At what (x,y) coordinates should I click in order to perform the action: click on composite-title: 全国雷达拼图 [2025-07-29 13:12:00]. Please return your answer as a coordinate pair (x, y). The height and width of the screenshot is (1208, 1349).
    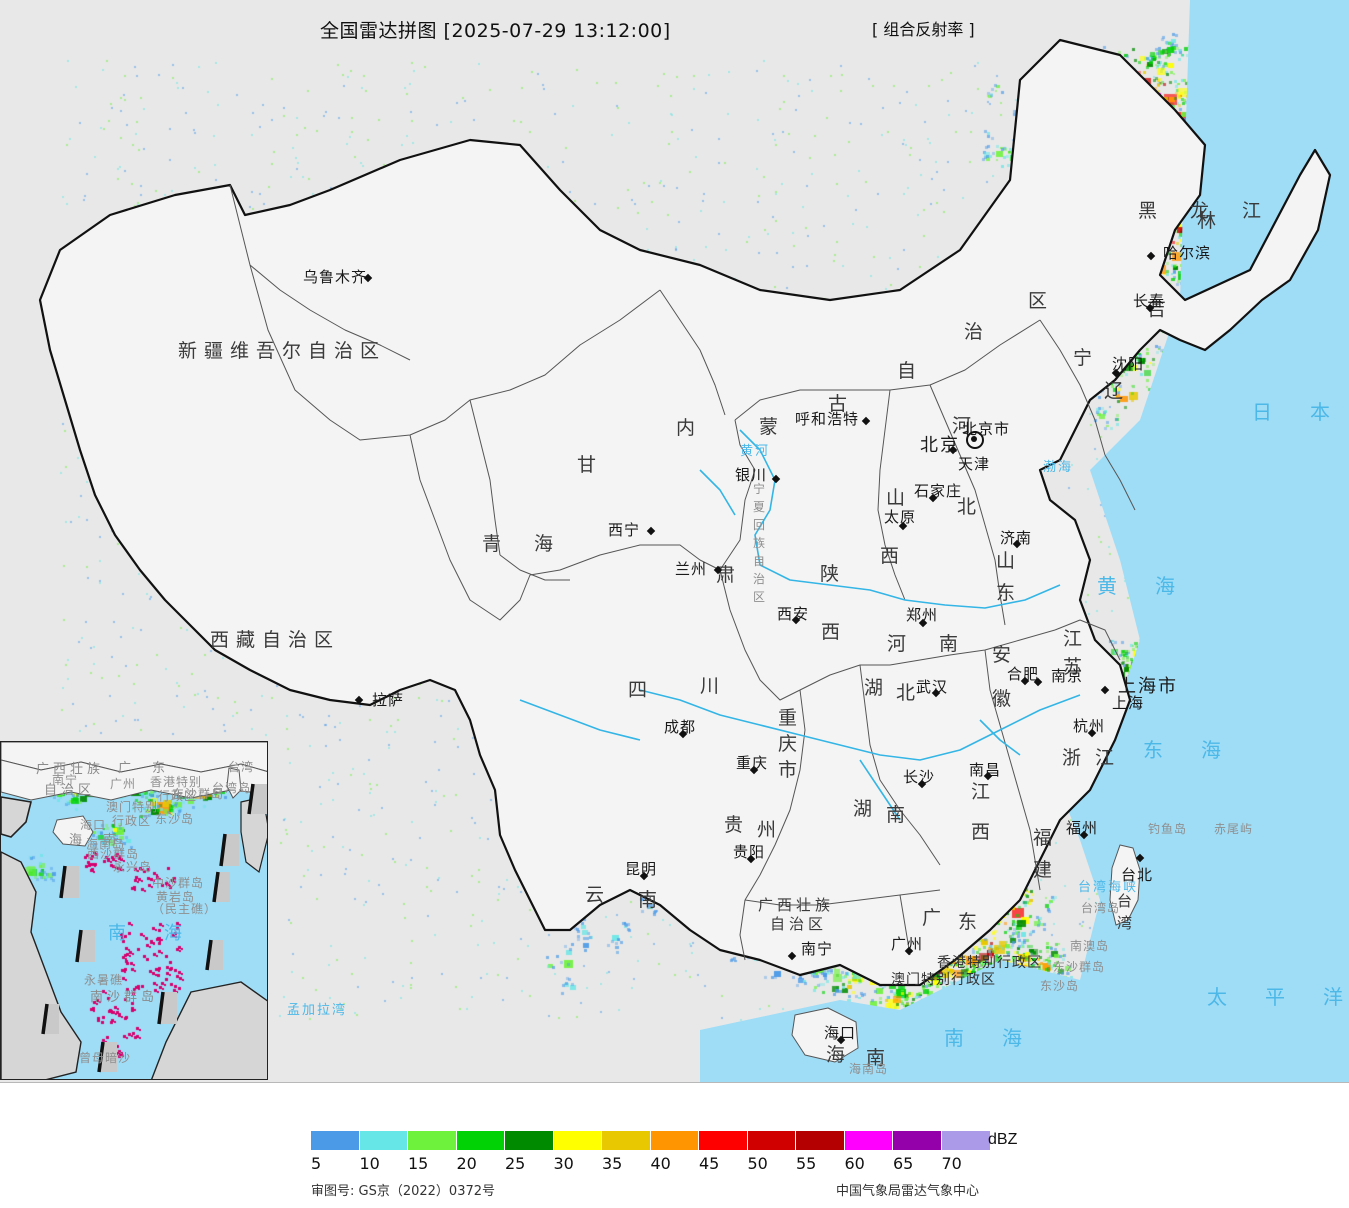
    Looking at the image, I should click on (495, 31).